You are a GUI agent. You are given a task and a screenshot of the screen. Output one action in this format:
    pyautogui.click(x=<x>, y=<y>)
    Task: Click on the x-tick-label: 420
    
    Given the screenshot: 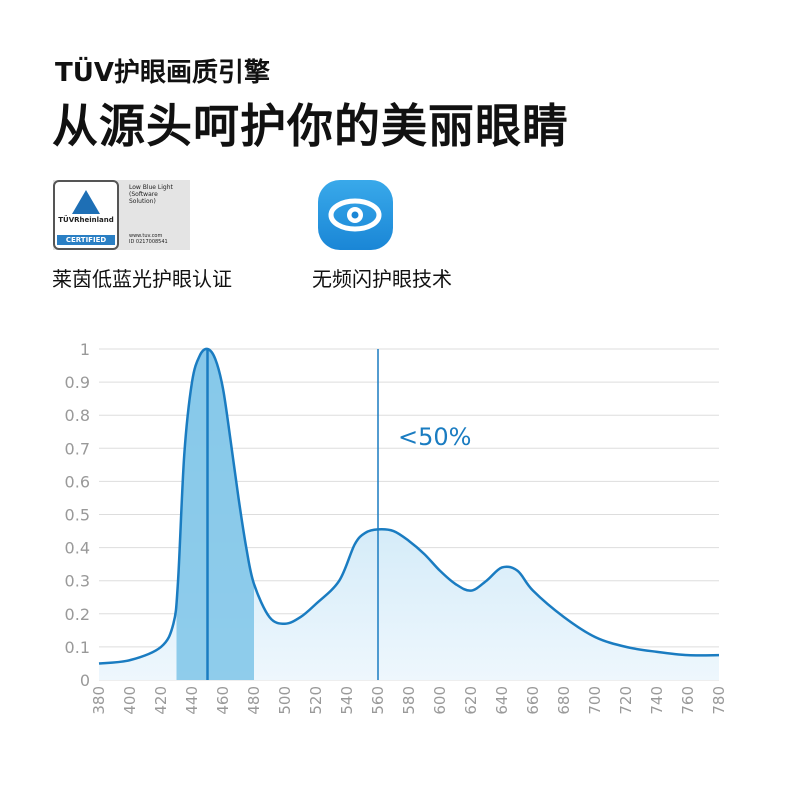 What is the action you would take?
    pyautogui.click(x=161, y=700)
    